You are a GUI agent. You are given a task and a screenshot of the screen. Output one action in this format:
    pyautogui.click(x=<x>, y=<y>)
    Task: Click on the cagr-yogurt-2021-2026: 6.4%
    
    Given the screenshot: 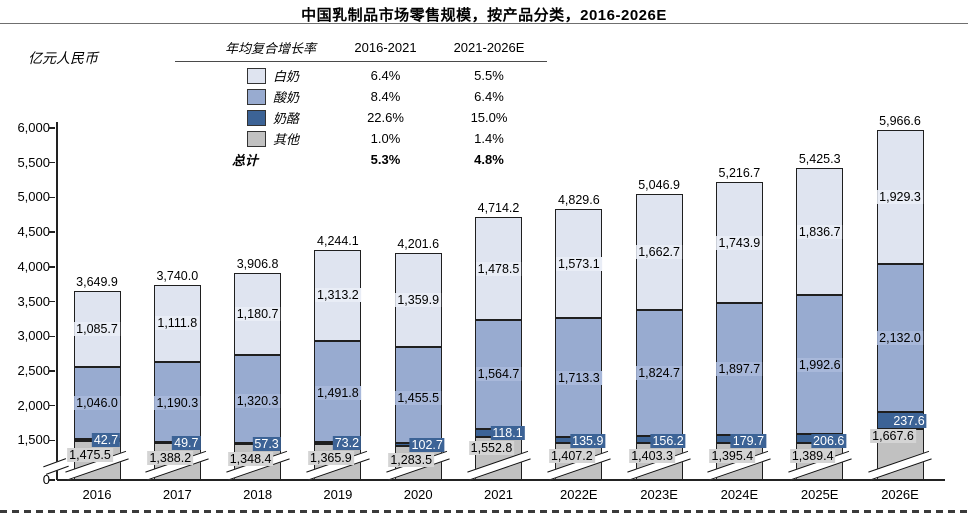 What is the action you would take?
    pyautogui.click(x=489, y=96)
    